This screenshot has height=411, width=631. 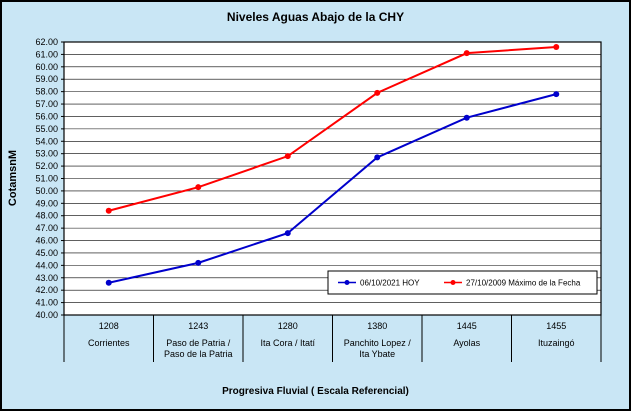 I want to click on y-tick-label: 48.00, so click(x=46, y=216).